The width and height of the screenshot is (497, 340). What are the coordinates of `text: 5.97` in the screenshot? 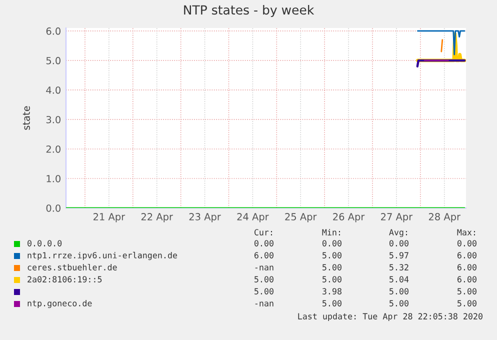 It's located at (399, 255).